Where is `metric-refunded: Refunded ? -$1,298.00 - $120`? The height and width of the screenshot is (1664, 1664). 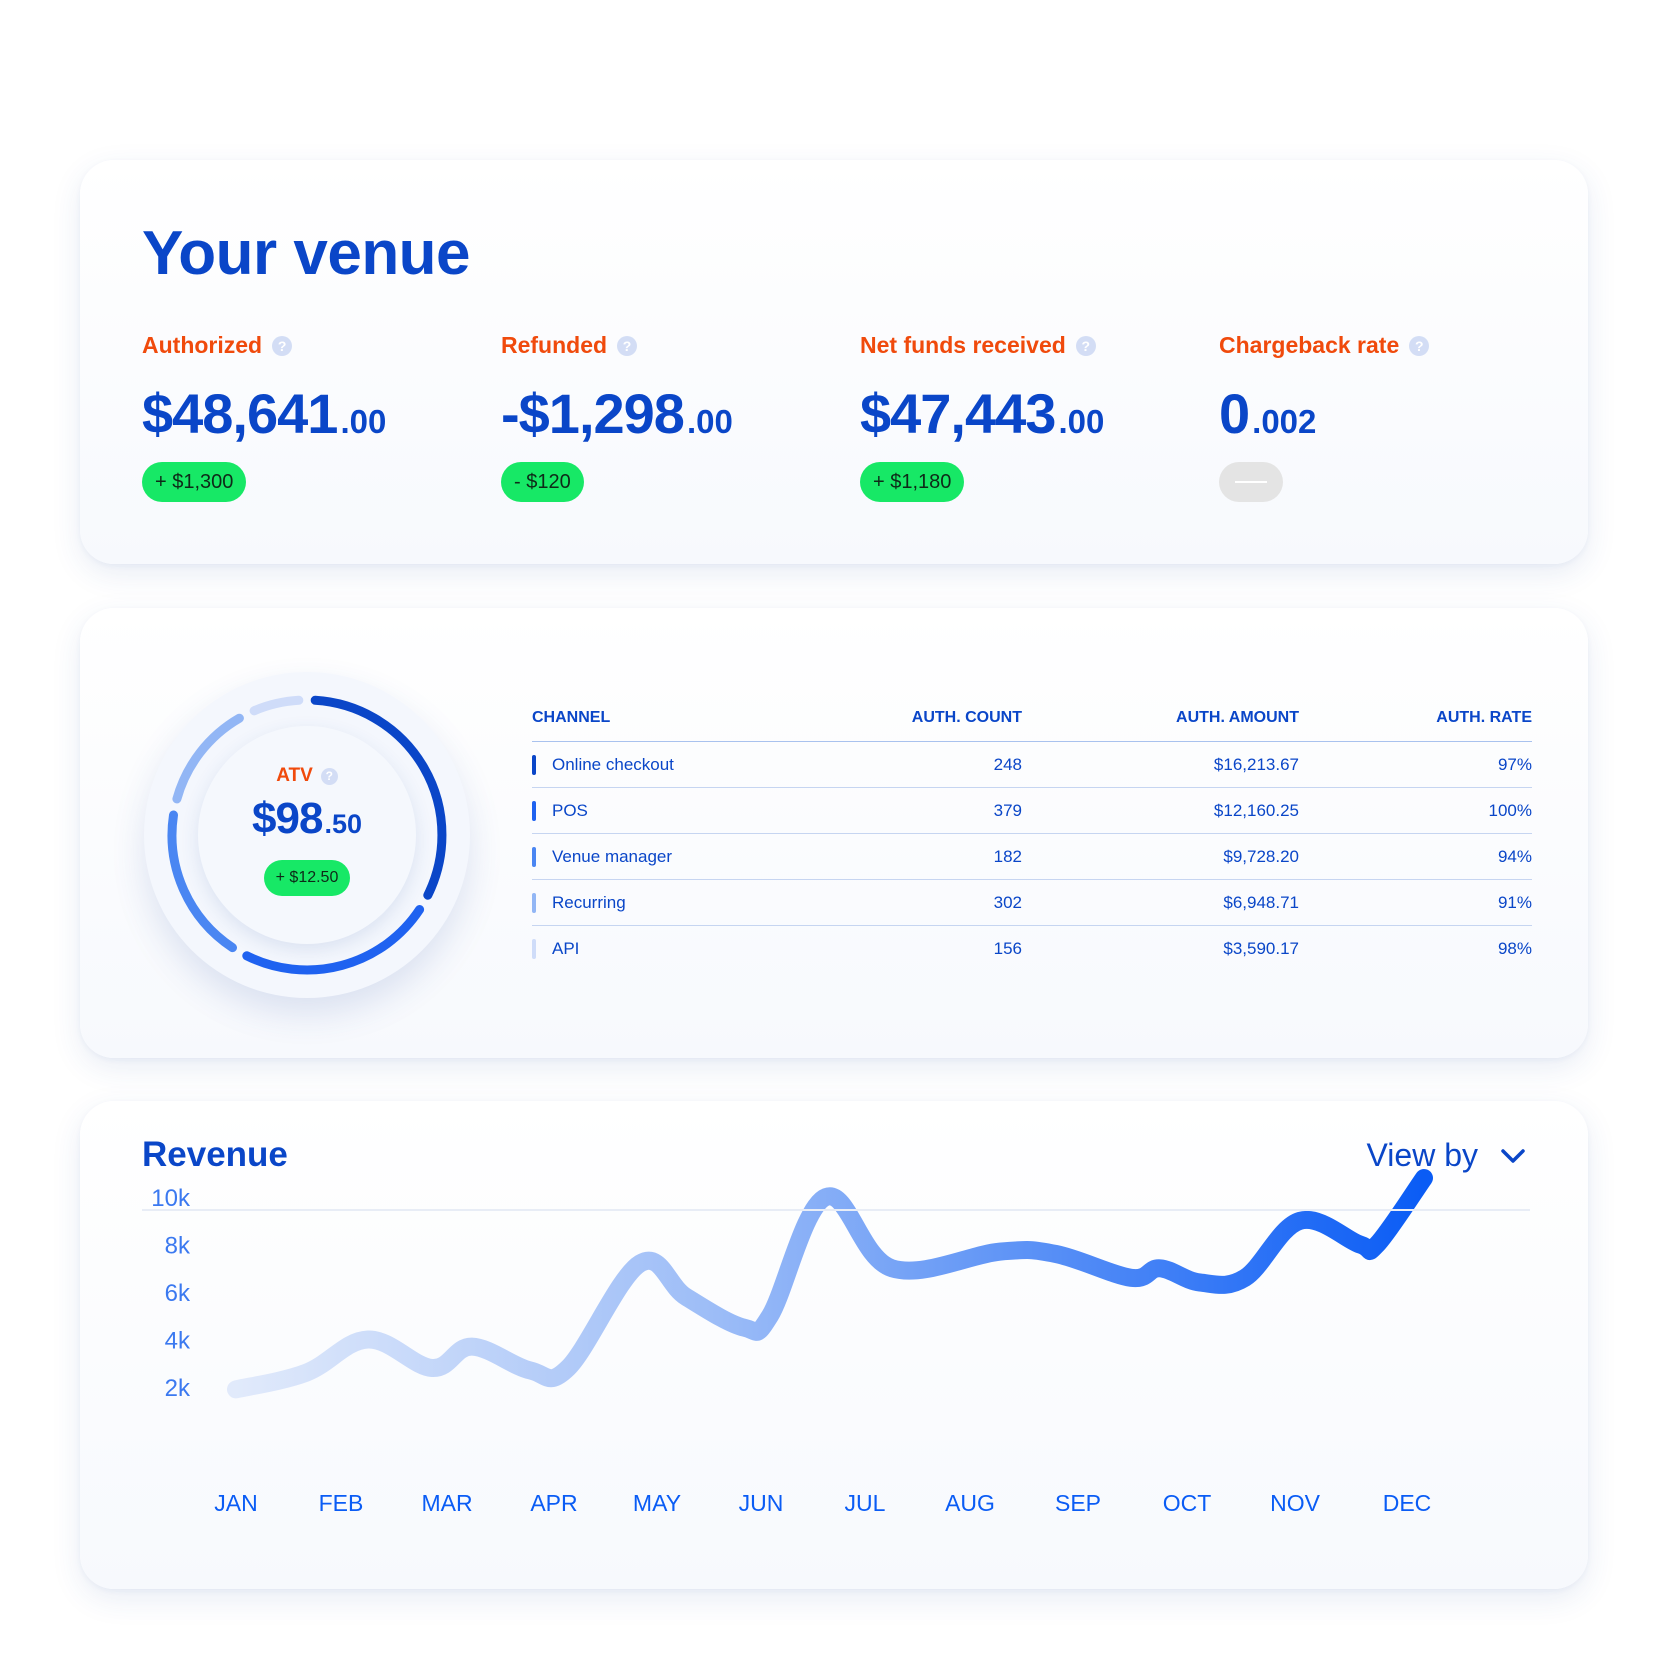 metric-refunded: Refunded ? -$1,298.00 - $120 is located at coordinates (671, 417).